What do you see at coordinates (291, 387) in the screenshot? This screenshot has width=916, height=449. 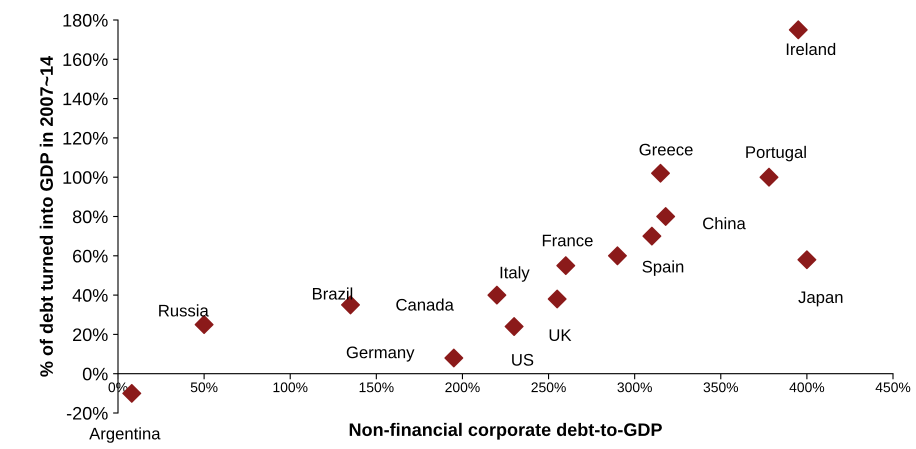 I see `x-tick-label: 100%` at bounding box center [291, 387].